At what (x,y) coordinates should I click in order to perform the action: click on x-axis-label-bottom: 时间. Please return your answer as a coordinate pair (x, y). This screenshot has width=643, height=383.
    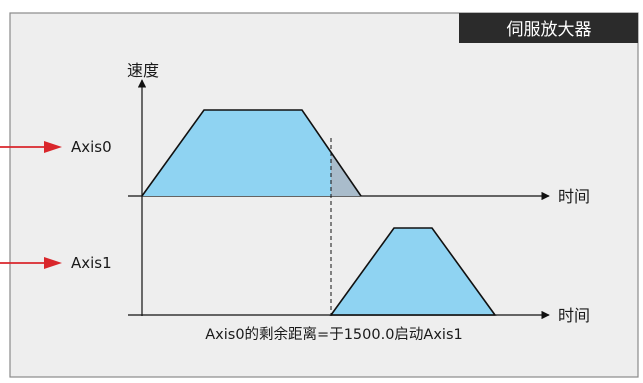
    Looking at the image, I should click on (574, 315).